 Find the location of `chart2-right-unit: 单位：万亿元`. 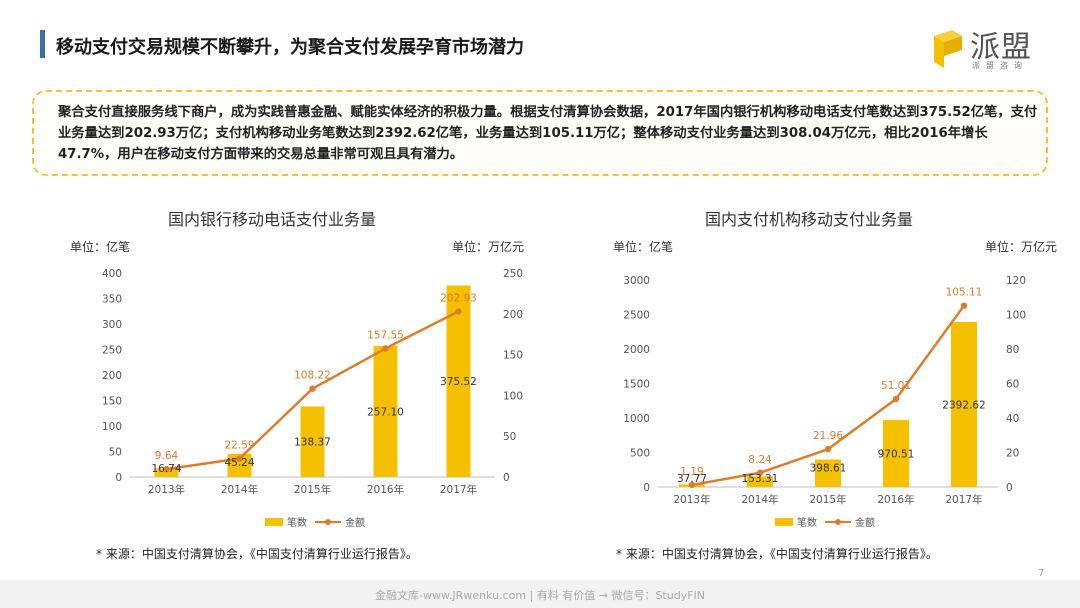

chart2-right-unit: 单位：万亿元 is located at coordinates (1021, 247).